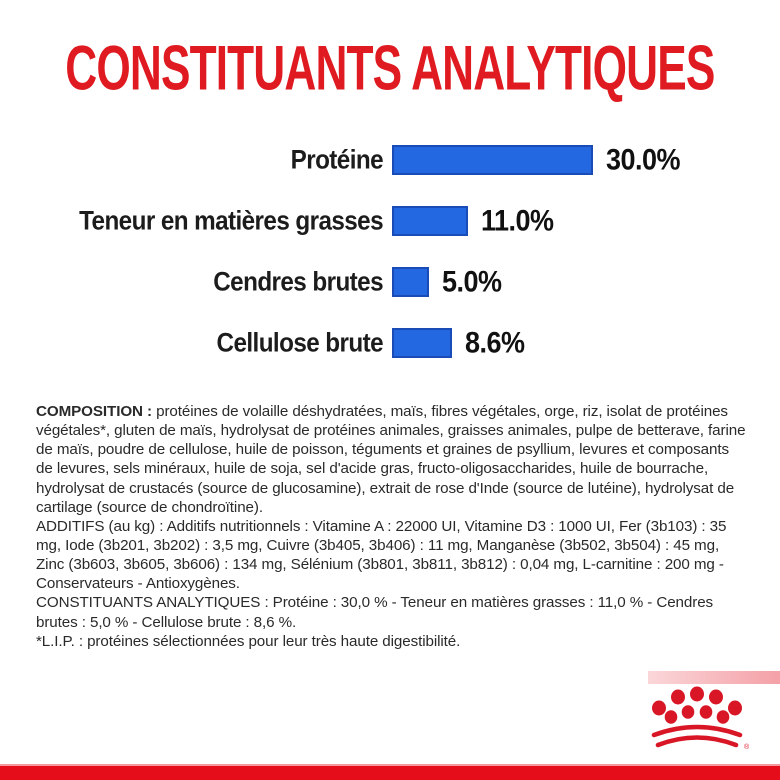 This screenshot has height=780, width=780. Describe the element at coordinates (390, 342) in the screenshot. I see `chart-row-cellulose-brute: Cellulose brute 8.6%` at that location.